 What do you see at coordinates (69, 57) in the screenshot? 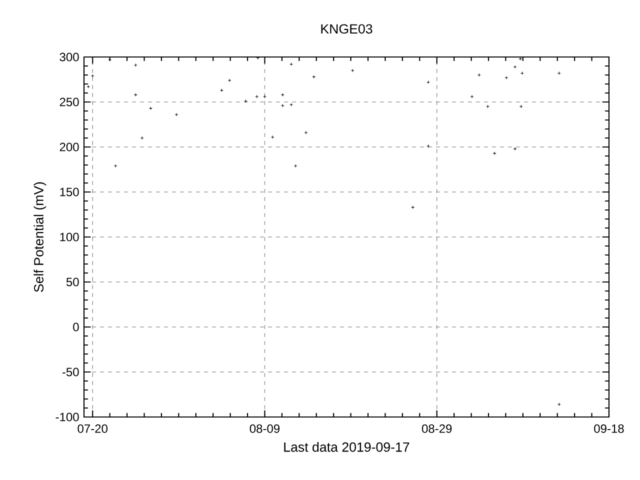
I see `y-tick-label: 300` at bounding box center [69, 57].